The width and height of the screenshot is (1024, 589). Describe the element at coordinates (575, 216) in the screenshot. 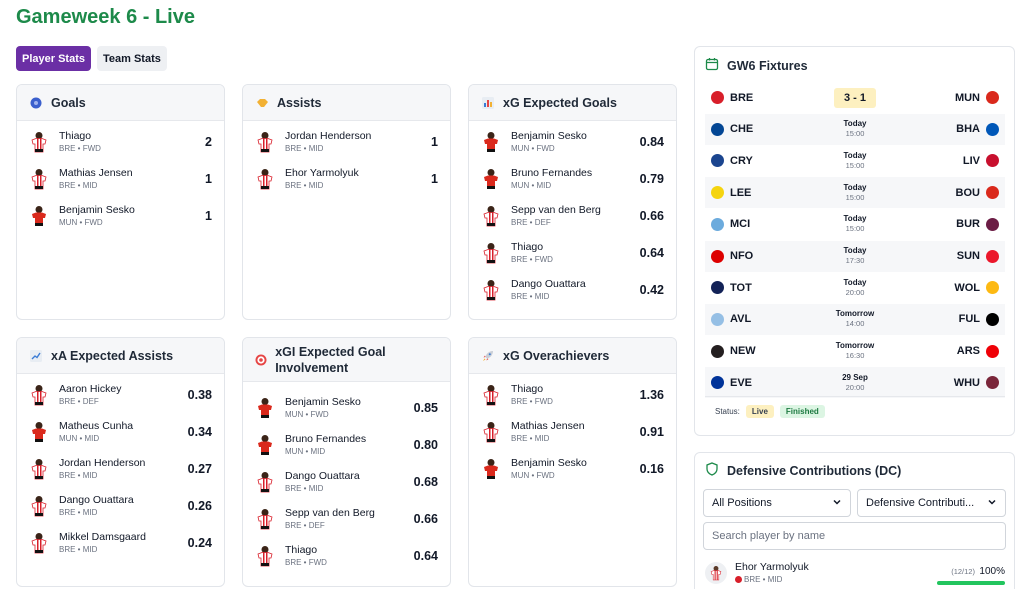

I see `player-info: Sepp van den Berg BRE • DEF` at that location.